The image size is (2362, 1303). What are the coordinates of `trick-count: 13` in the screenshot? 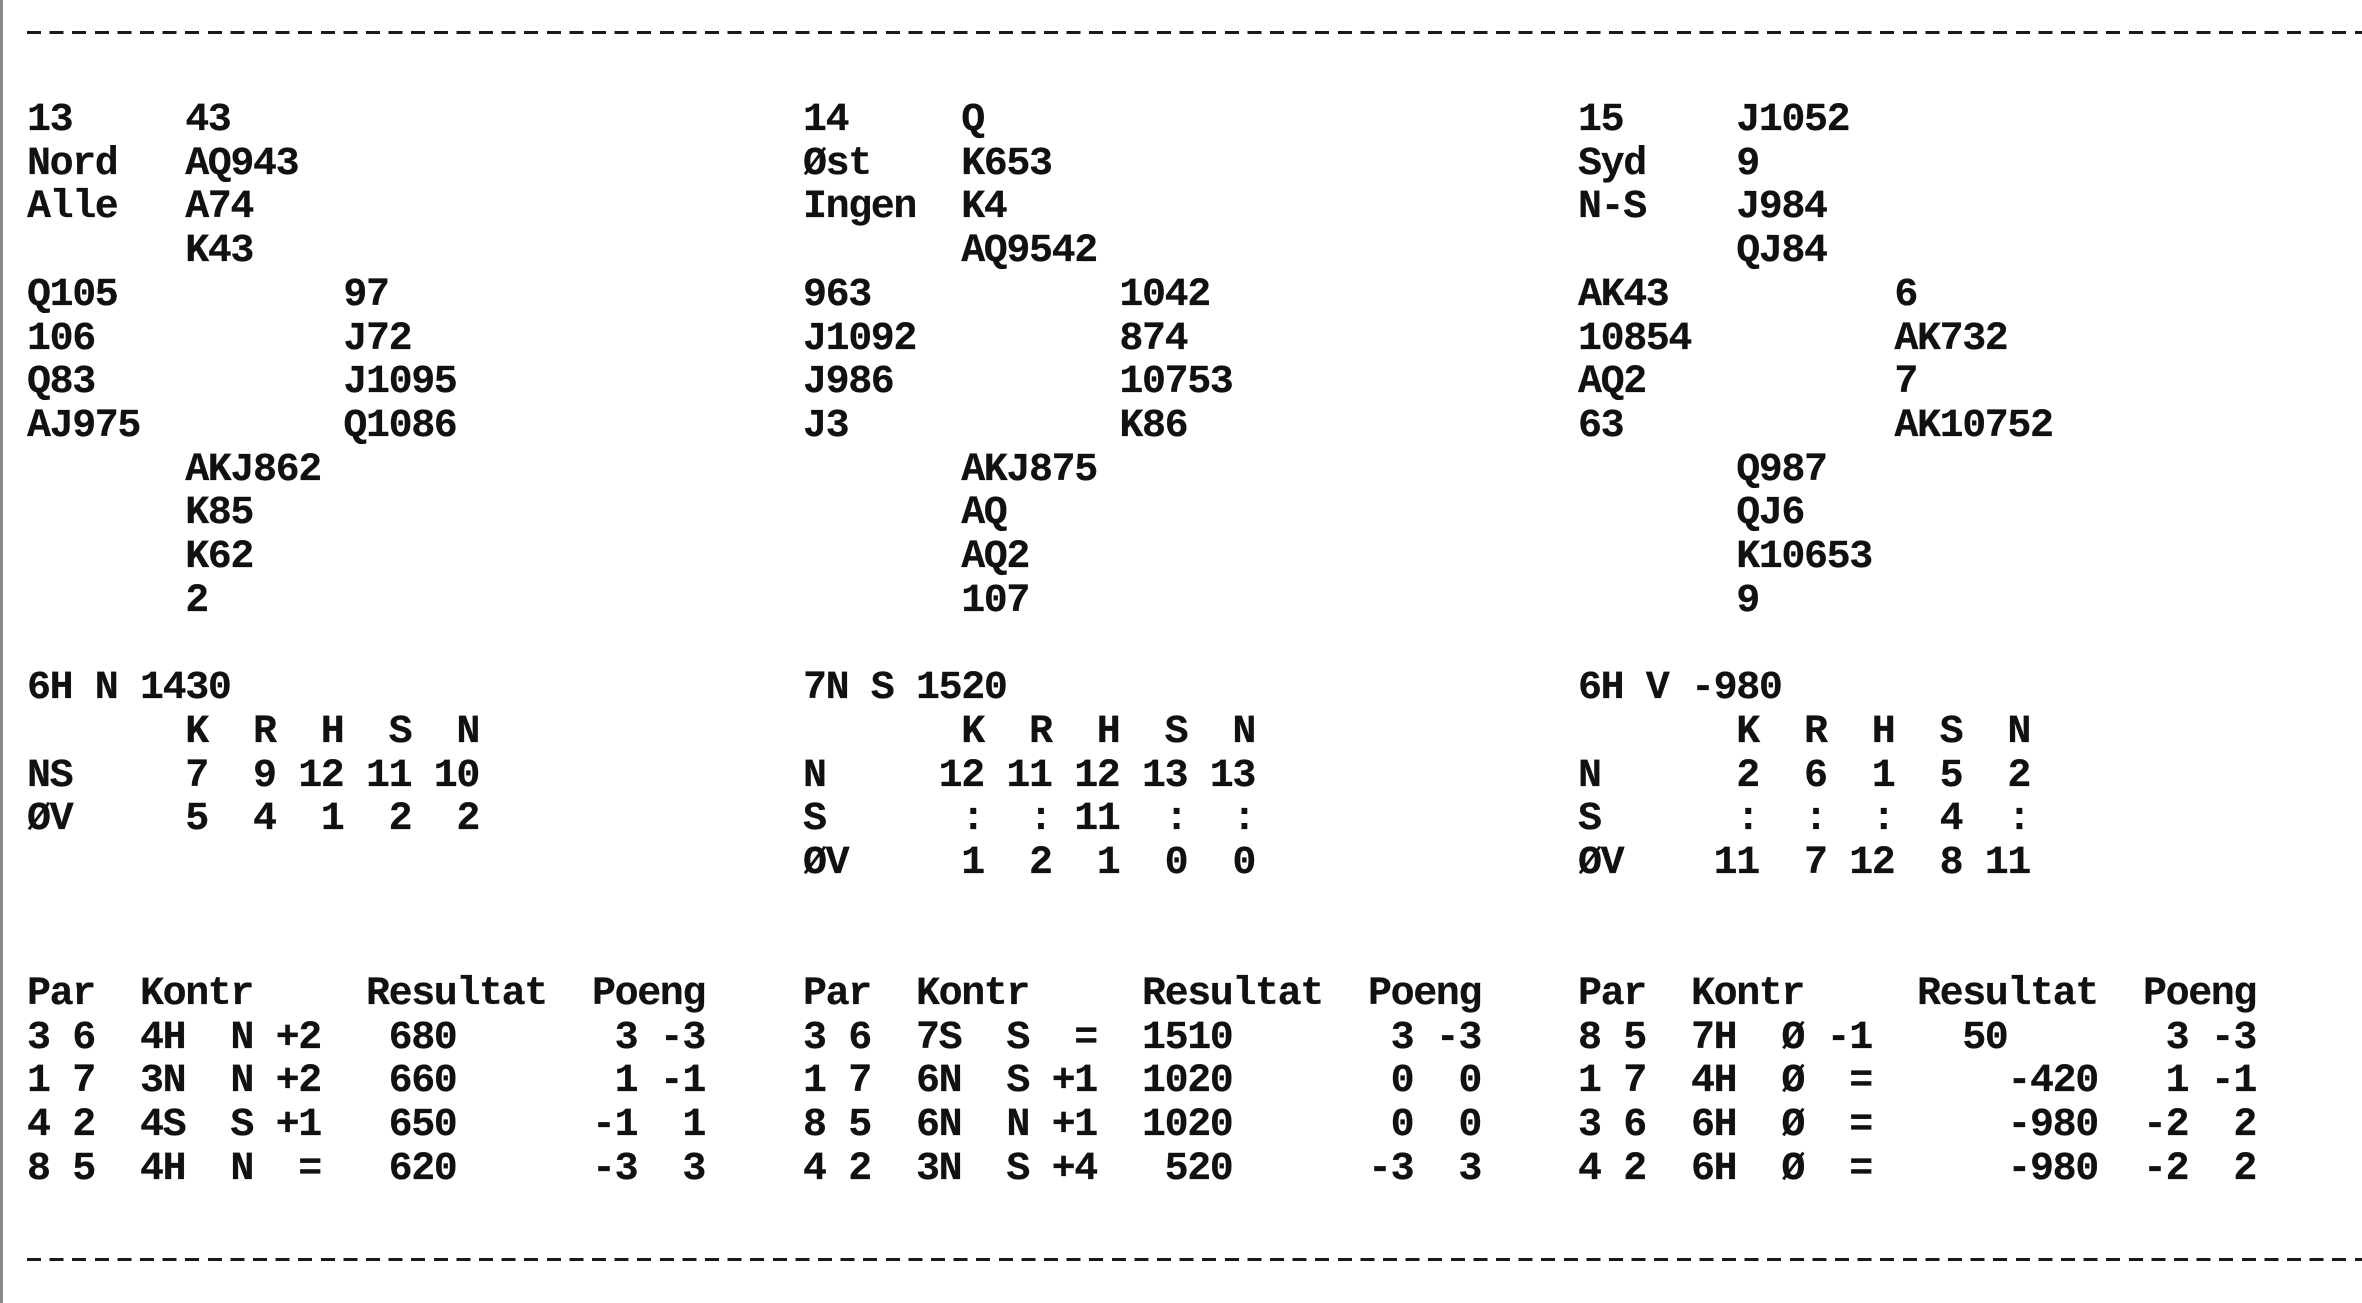 It's located at (1233, 776).